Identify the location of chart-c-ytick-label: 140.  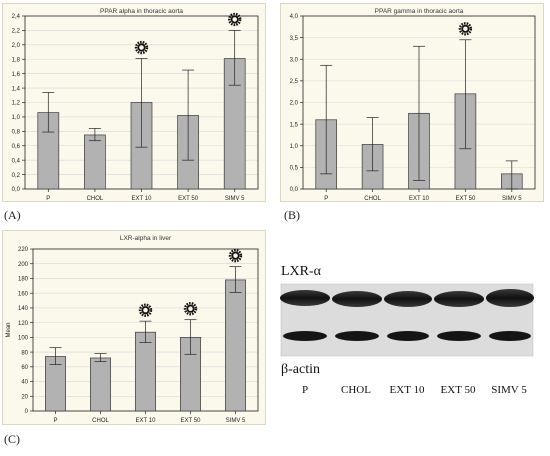
(23, 309).